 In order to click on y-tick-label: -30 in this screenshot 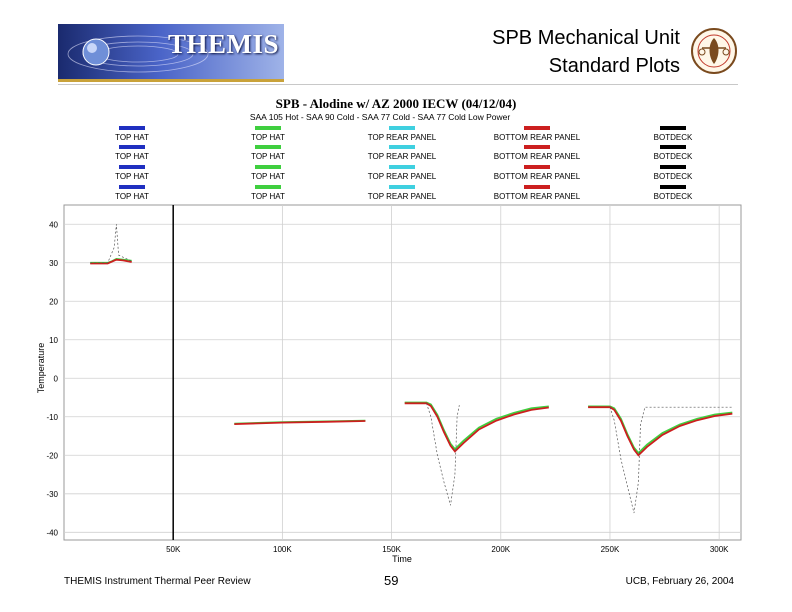, I will do `click(52, 494)`.